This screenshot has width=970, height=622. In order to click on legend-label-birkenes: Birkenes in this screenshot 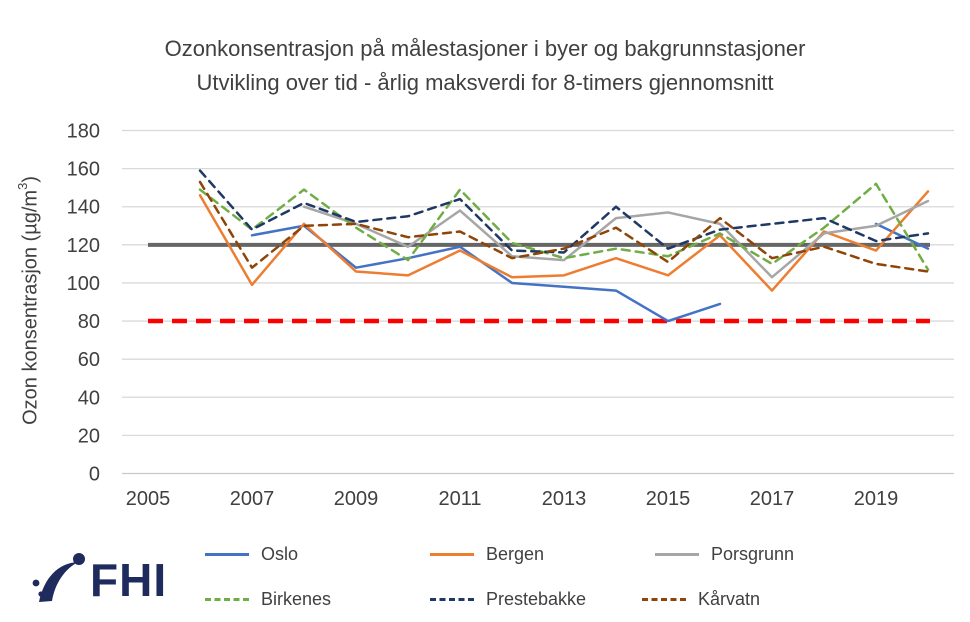, I will do `click(296, 598)`.